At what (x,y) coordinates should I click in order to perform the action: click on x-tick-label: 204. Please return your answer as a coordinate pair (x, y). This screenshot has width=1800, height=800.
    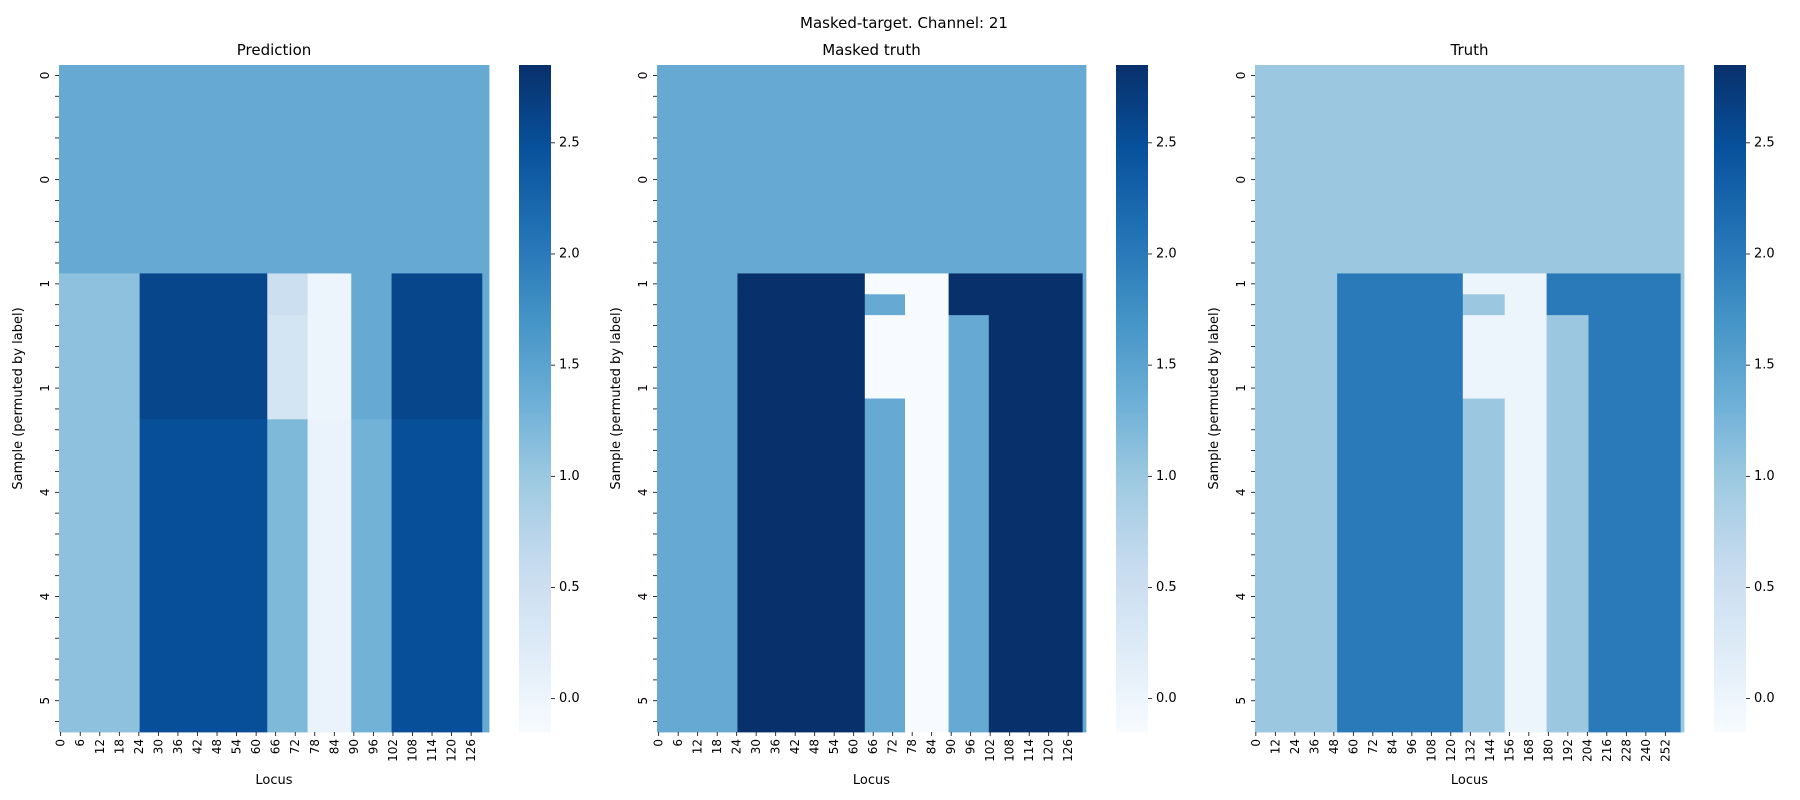
    Looking at the image, I should click on (1587, 750).